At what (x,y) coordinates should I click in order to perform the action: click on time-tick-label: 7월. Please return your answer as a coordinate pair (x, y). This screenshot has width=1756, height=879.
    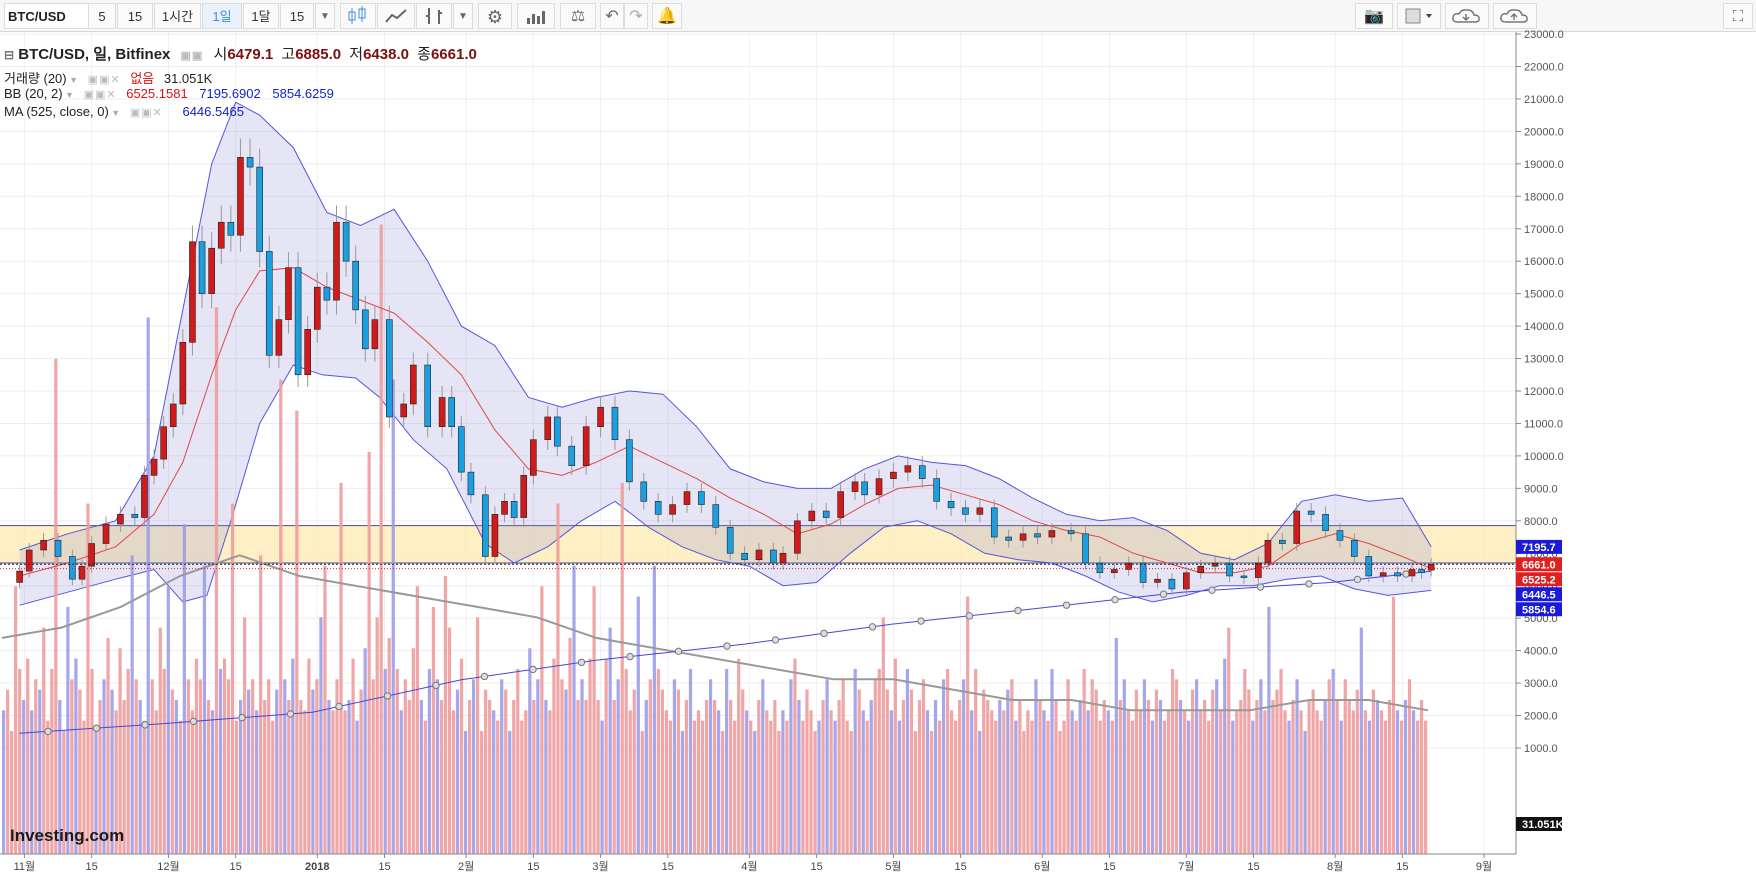
    Looking at the image, I should click on (1186, 866).